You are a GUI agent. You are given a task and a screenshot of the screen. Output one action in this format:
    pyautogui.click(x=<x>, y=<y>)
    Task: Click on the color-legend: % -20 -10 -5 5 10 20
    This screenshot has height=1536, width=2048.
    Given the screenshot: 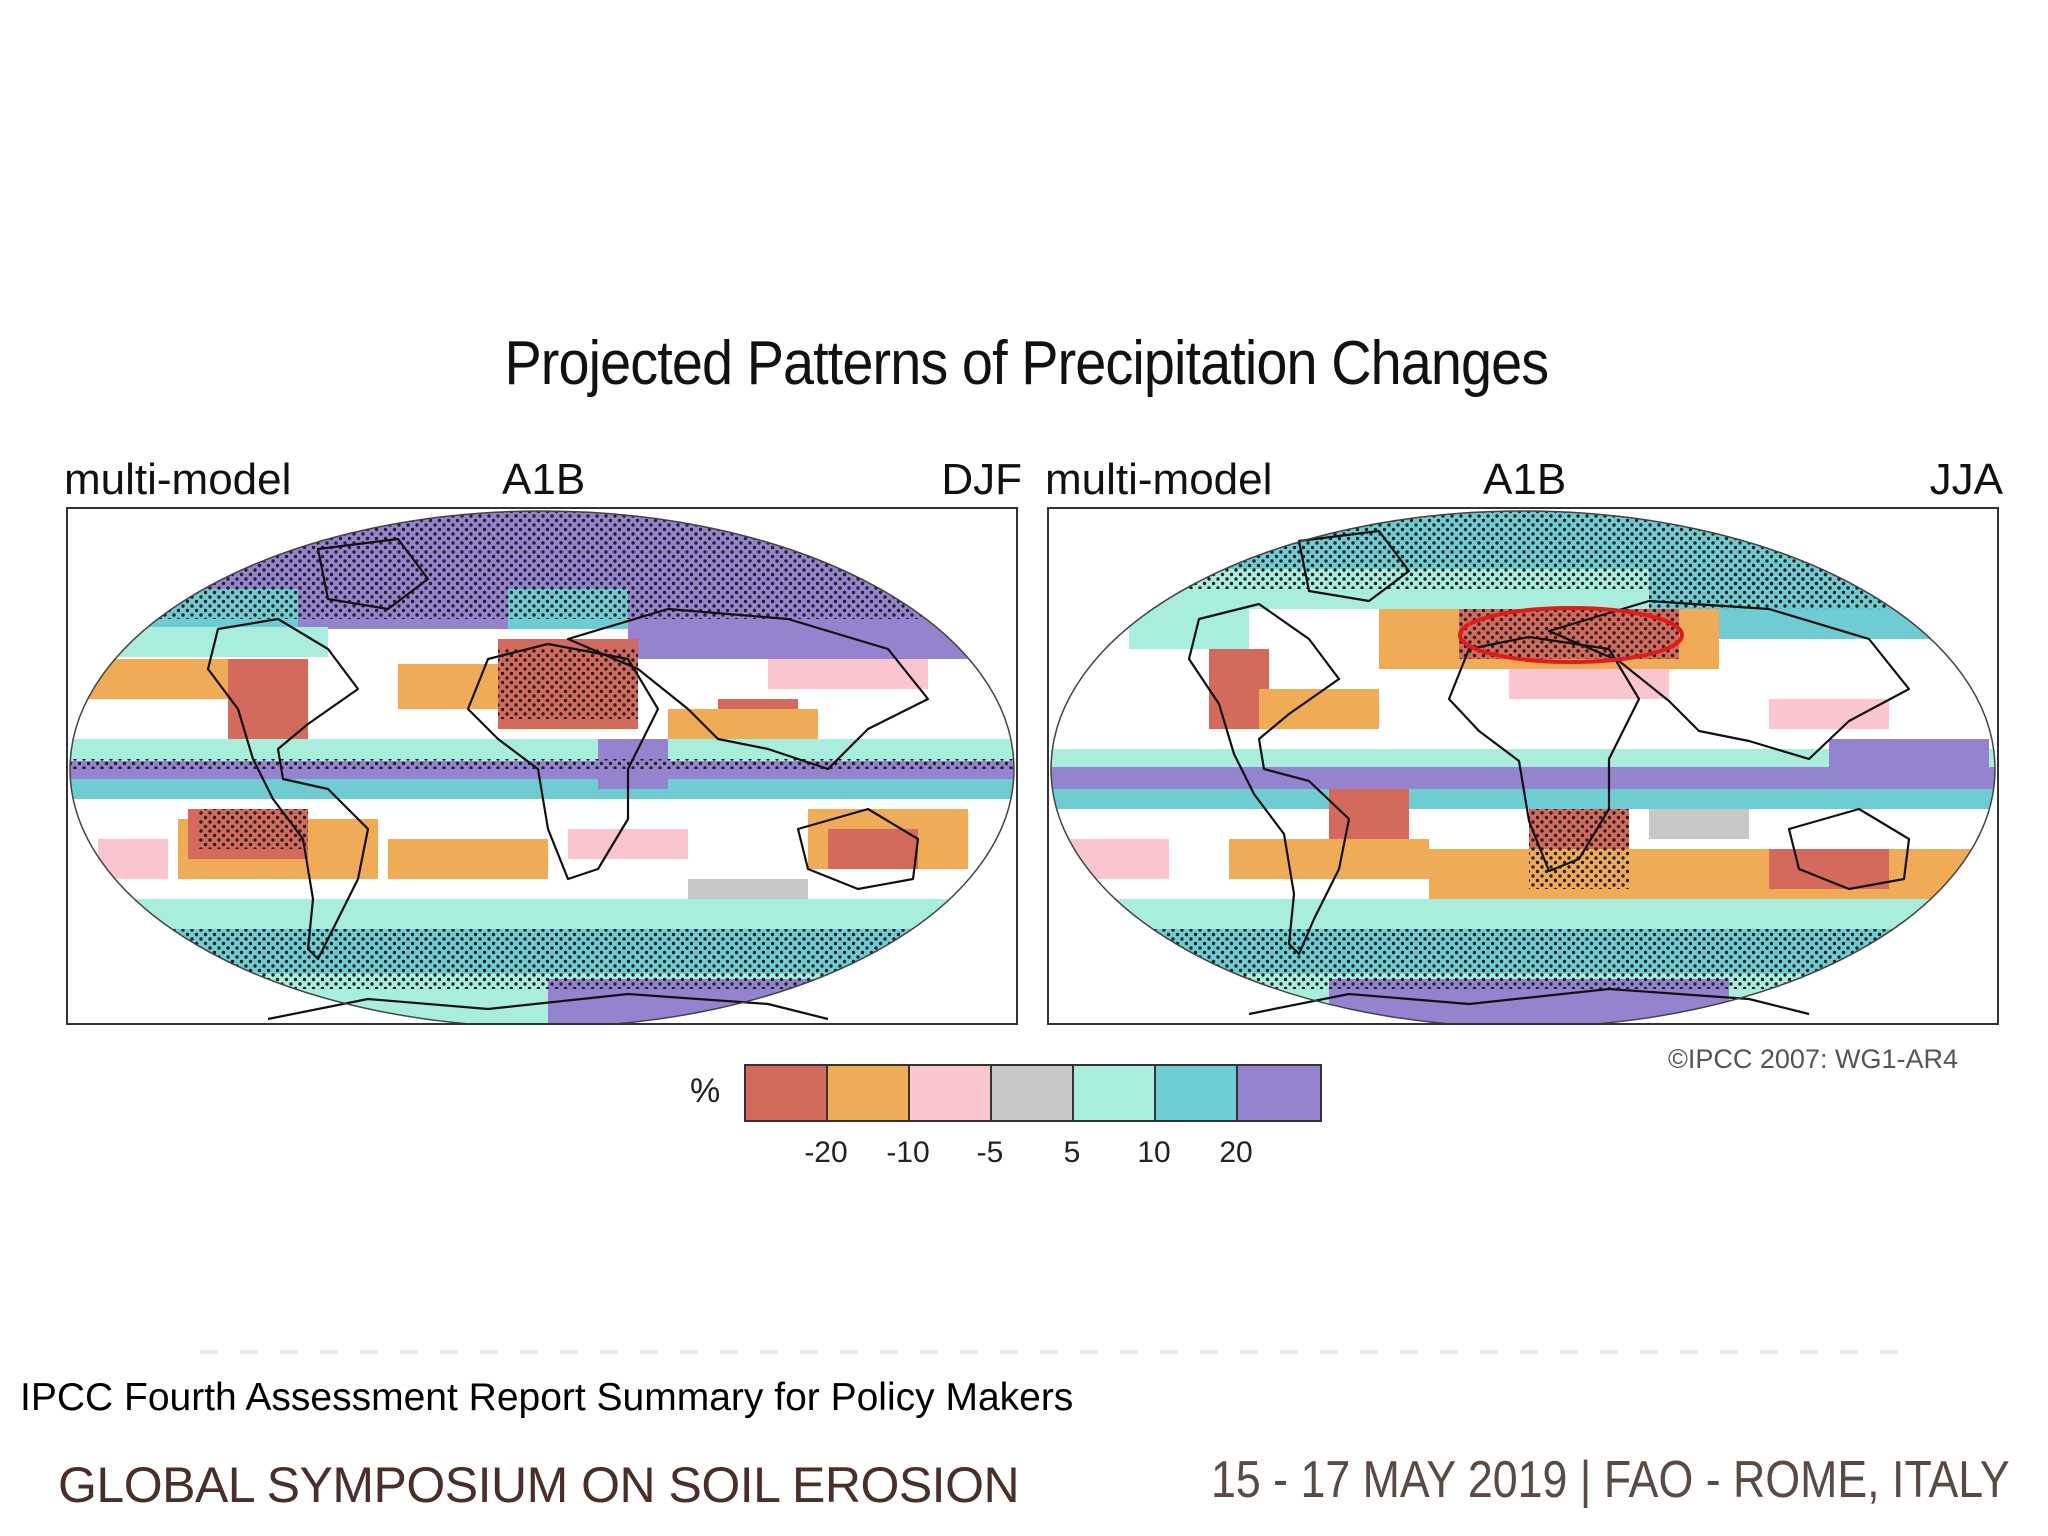 What is the action you would take?
    pyautogui.click(x=1020, y=1124)
    